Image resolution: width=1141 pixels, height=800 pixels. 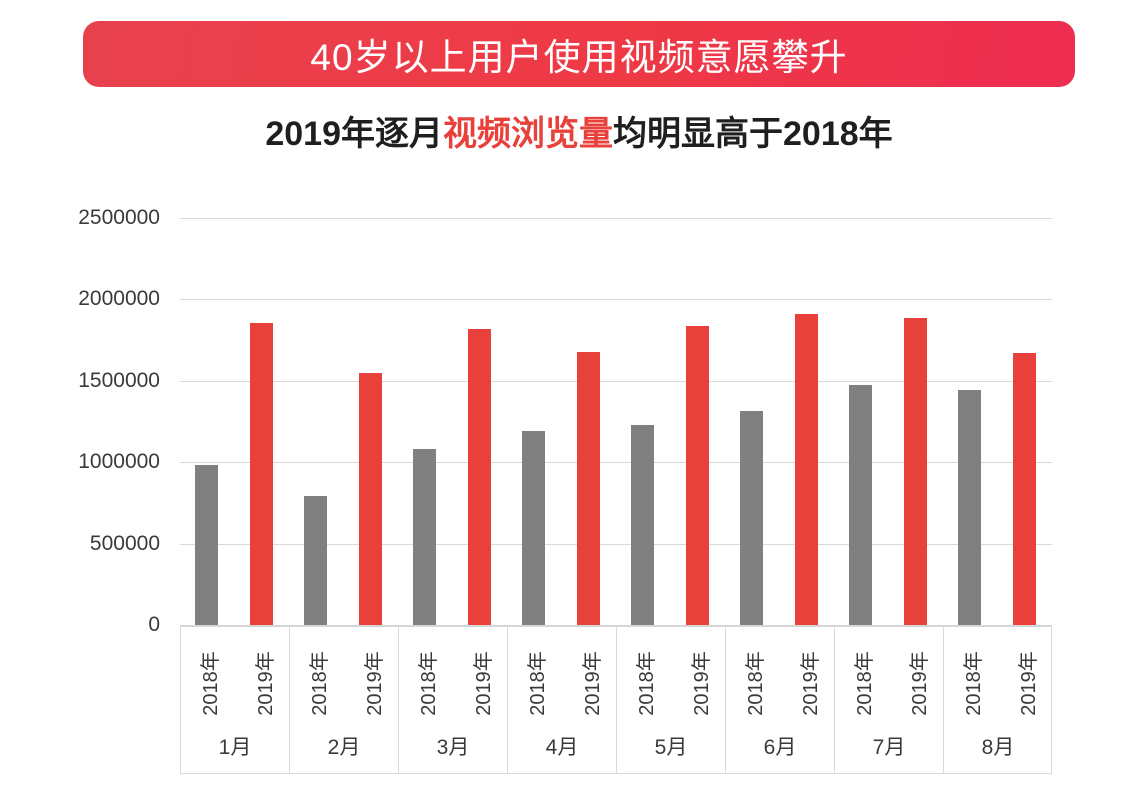 What do you see at coordinates (562, 747) in the screenshot?
I see `month-label: 4月` at bounding box center [562, 747].